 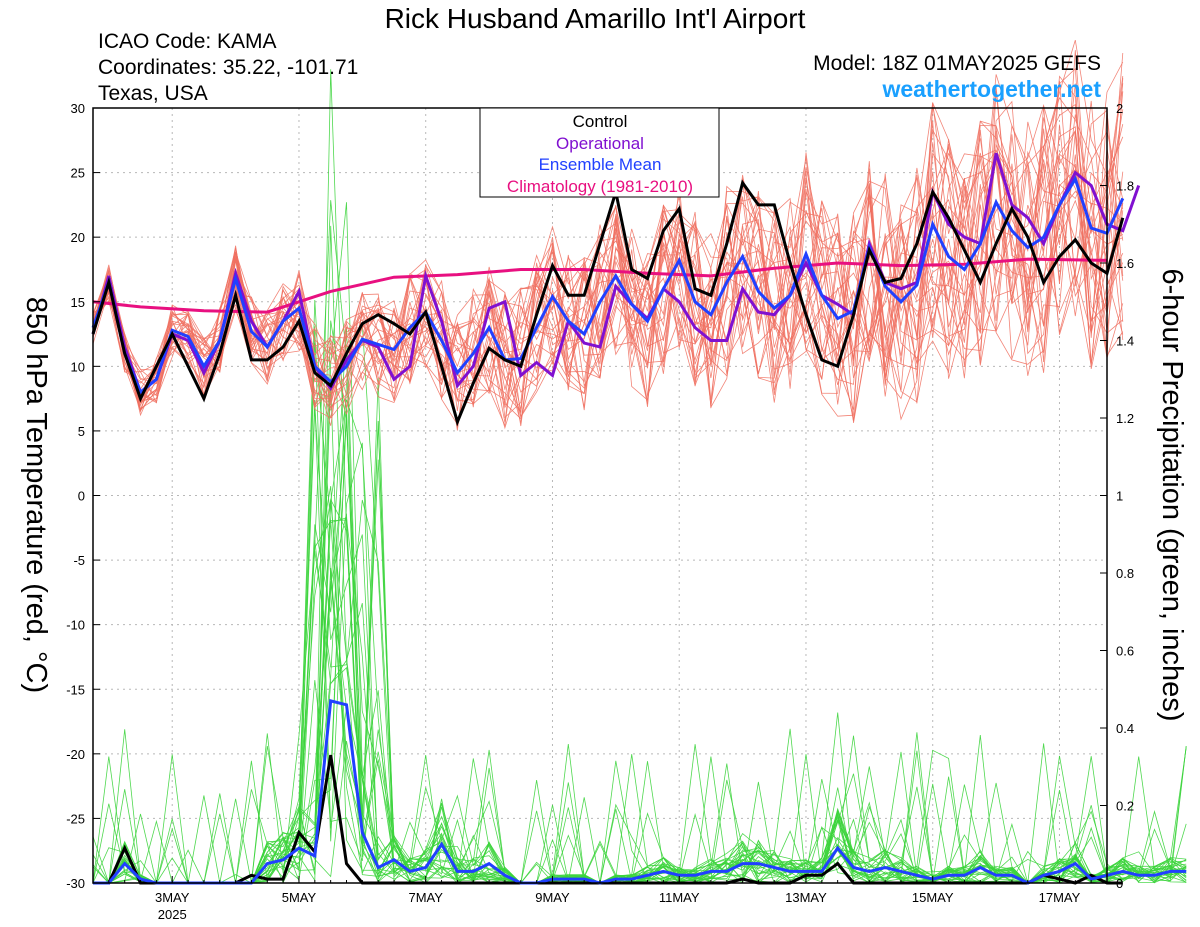 I want to click on legend-box, so click(x=599, y=152).